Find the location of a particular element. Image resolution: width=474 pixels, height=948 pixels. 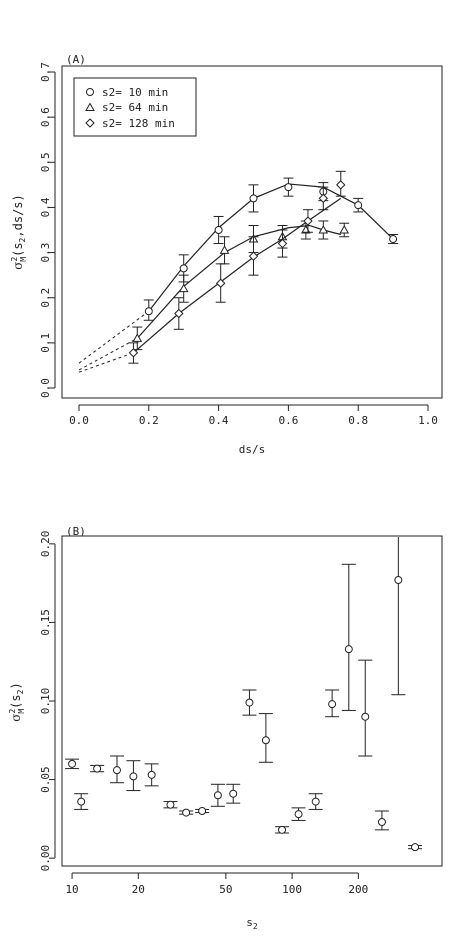

panel-a-y-tick-label: 0.1 is located at coordinates (45, 343).